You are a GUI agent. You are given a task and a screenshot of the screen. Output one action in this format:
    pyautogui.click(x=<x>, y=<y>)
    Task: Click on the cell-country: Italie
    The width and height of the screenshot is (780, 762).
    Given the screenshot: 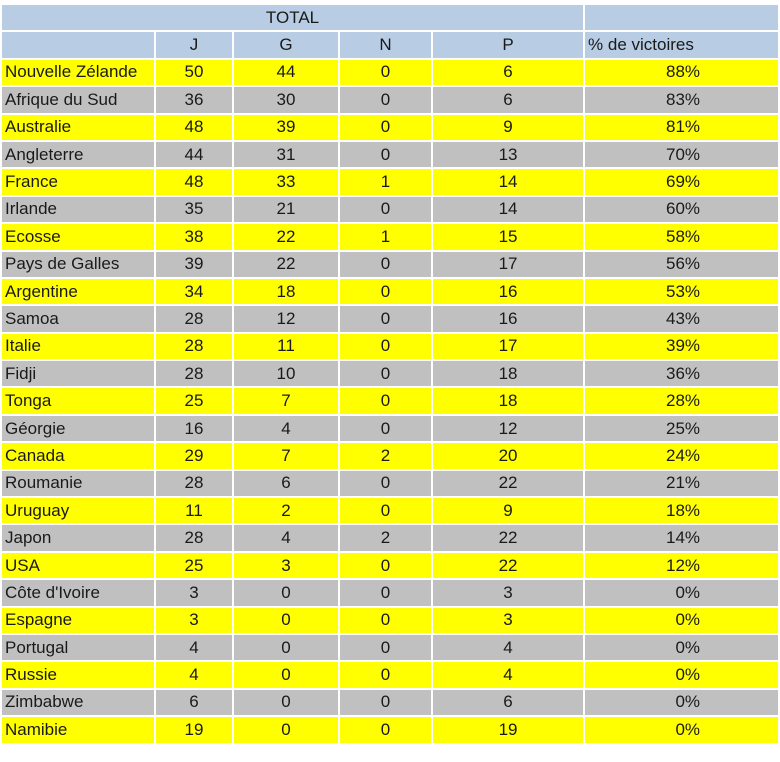 What is the action you would take?
    pyautogui.click(x=78, y=346)
    